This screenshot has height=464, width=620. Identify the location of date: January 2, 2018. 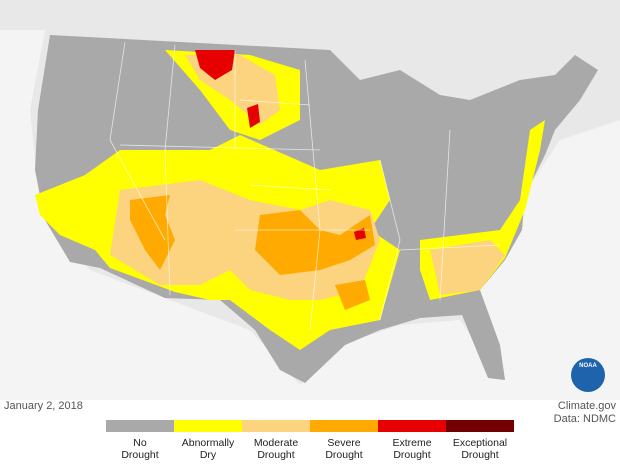
(43, 406).